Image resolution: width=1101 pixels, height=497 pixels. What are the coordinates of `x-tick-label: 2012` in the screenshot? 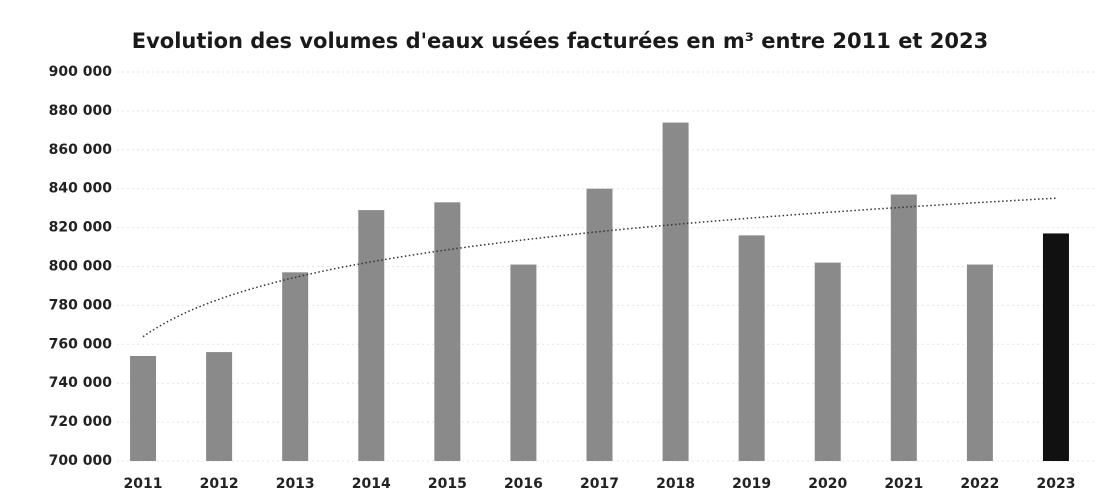 It's located at (219, 484).